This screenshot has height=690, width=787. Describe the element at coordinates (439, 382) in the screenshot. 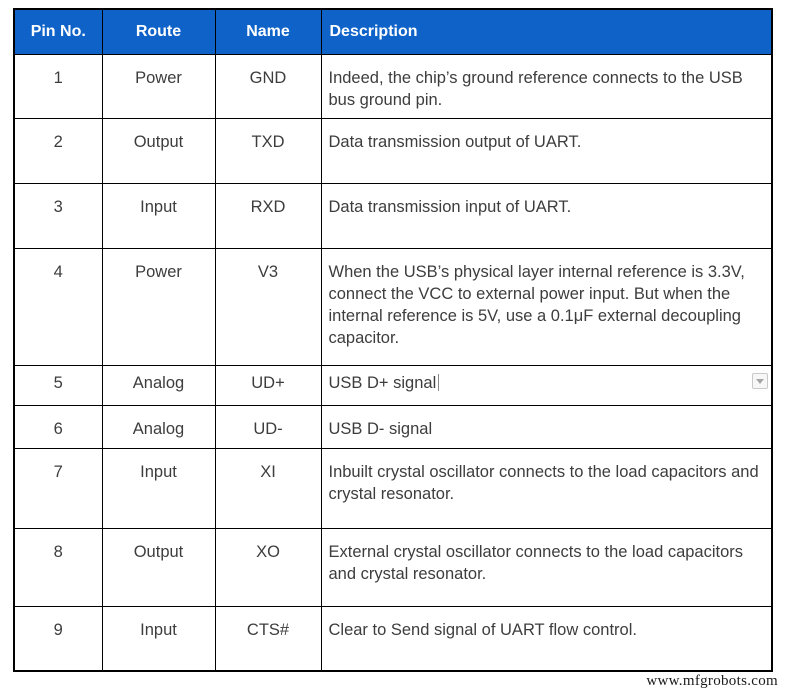

I see `text-caret` at that location.